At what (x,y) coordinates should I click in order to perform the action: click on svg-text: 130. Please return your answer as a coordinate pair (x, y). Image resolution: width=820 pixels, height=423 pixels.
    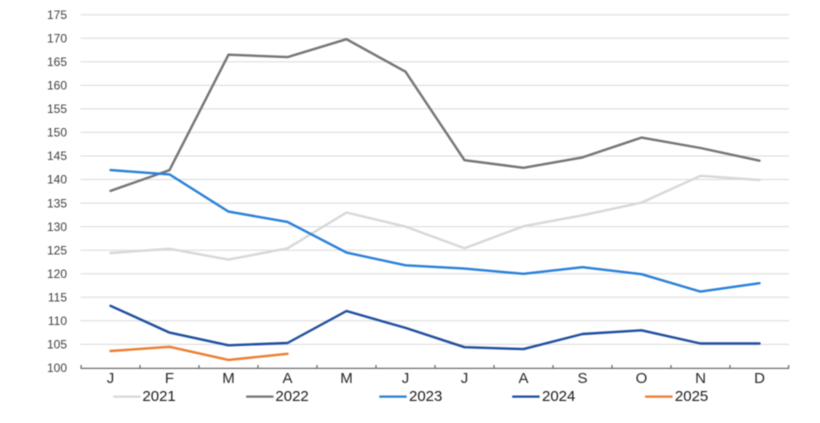
    Looking at the image, I should click on (57, 227).